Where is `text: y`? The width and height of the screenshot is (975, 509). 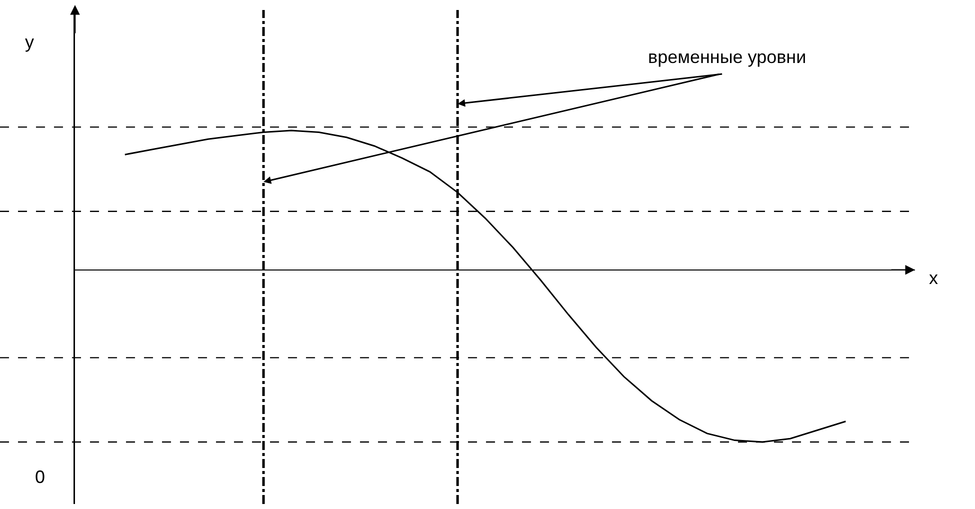 text: y is located at coordinates (29, 42).